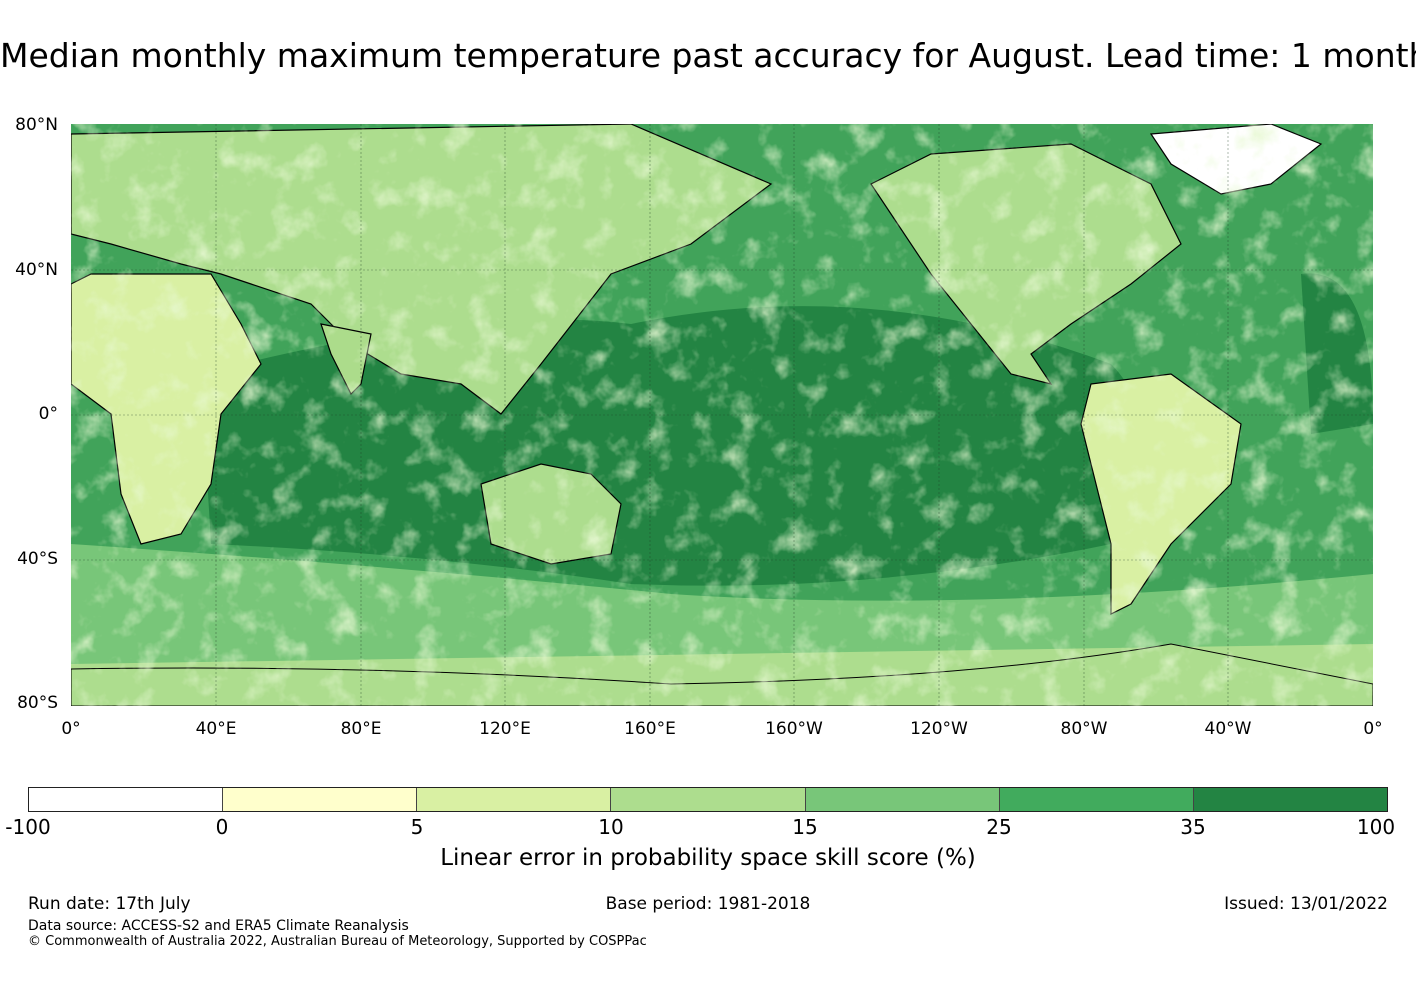  I want to click on lon-label-80w: 80°W, so click(1084, 729).